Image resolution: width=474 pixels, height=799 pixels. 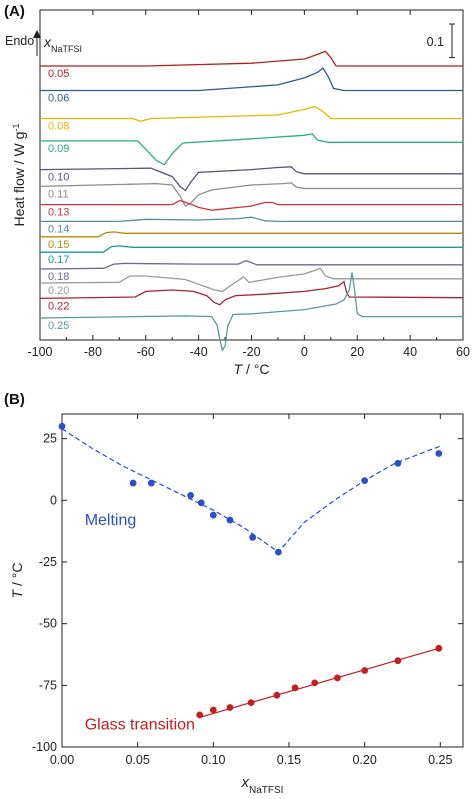 I want to click on curve-label-0.15: 0.15, so click(x=58, y=245).